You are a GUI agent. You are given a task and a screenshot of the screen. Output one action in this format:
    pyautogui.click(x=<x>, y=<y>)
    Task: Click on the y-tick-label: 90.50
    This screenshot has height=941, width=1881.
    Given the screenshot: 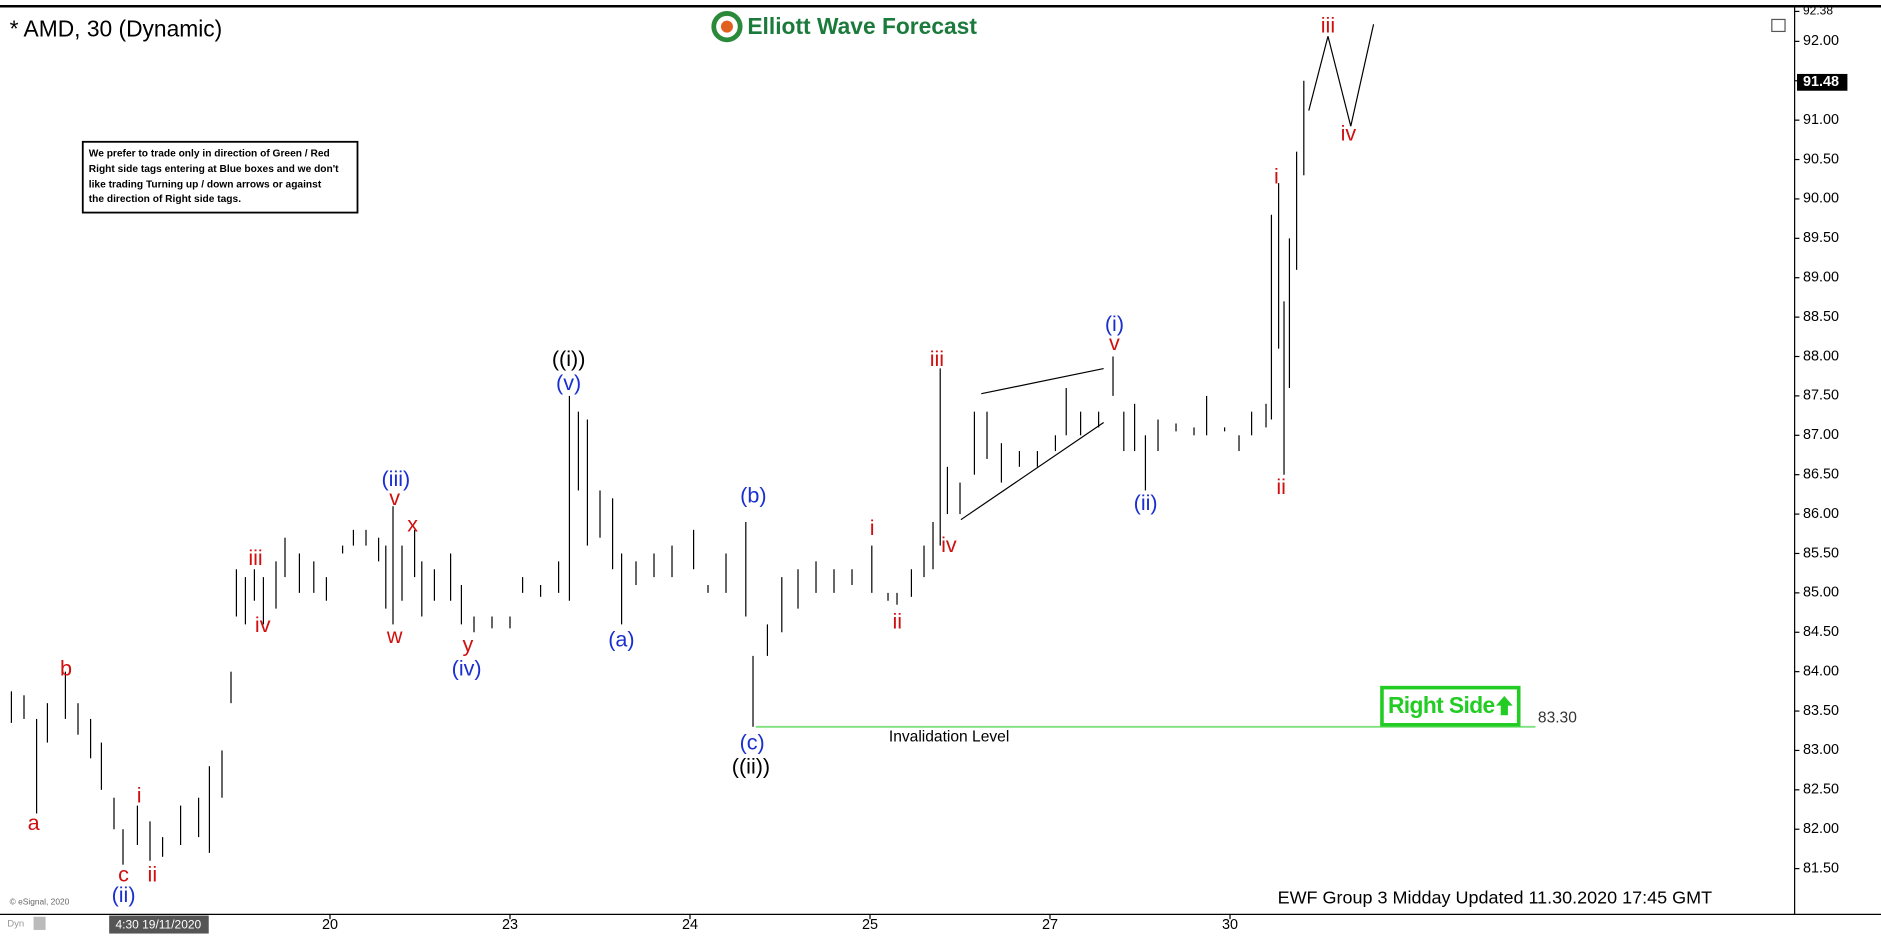 What is the action you would take?
    pyautogui.click(x=1821, y=159)
    